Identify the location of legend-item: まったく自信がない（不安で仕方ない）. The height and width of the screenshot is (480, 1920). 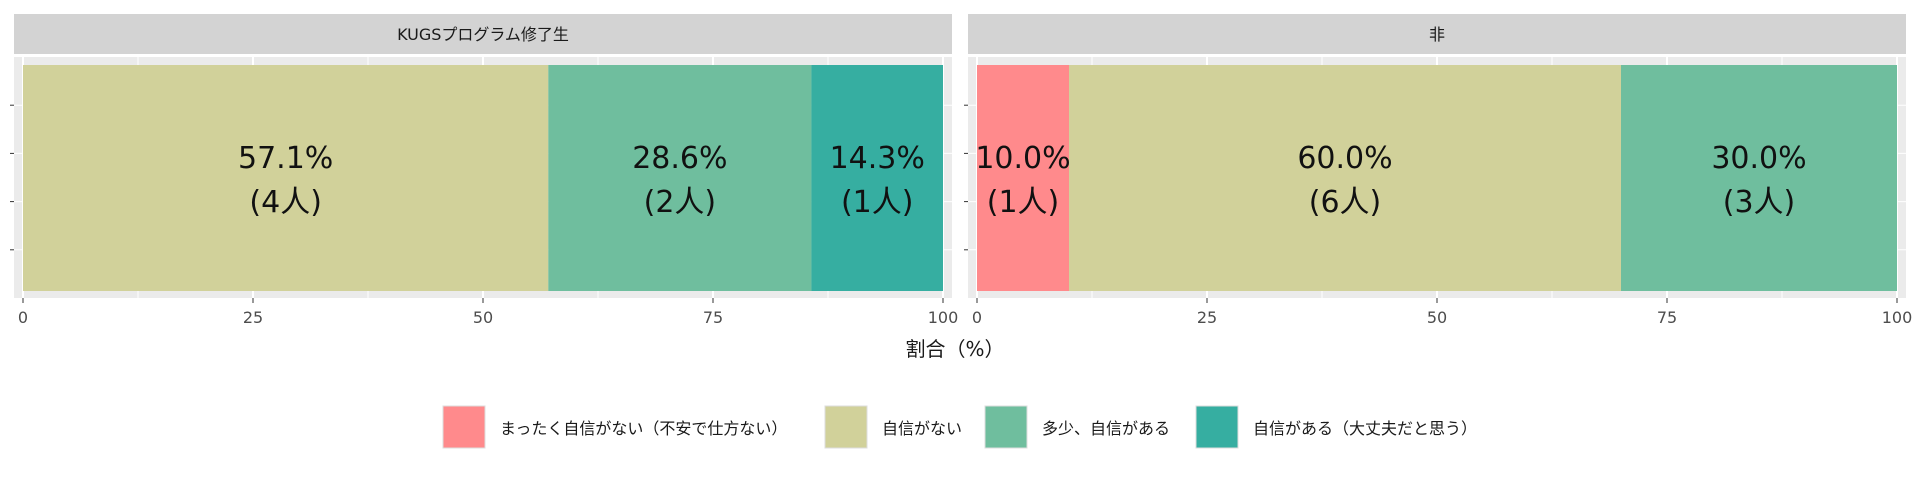
(614, 427).